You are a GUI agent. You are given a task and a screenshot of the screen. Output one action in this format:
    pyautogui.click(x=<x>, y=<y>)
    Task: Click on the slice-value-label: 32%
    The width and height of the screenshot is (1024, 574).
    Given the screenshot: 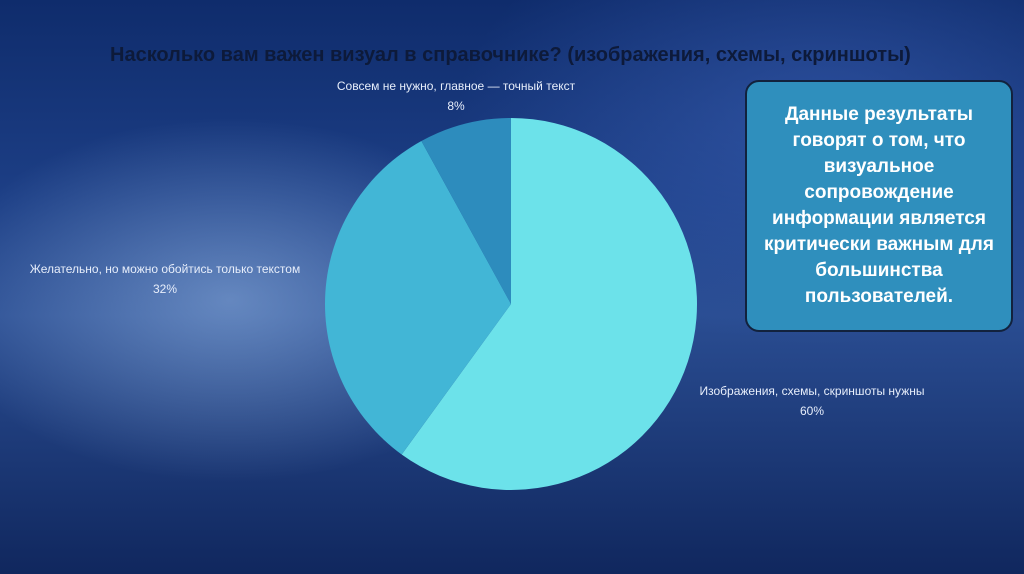 What is the action you would take?
    pyautogui.click(x=165, y=289)
    